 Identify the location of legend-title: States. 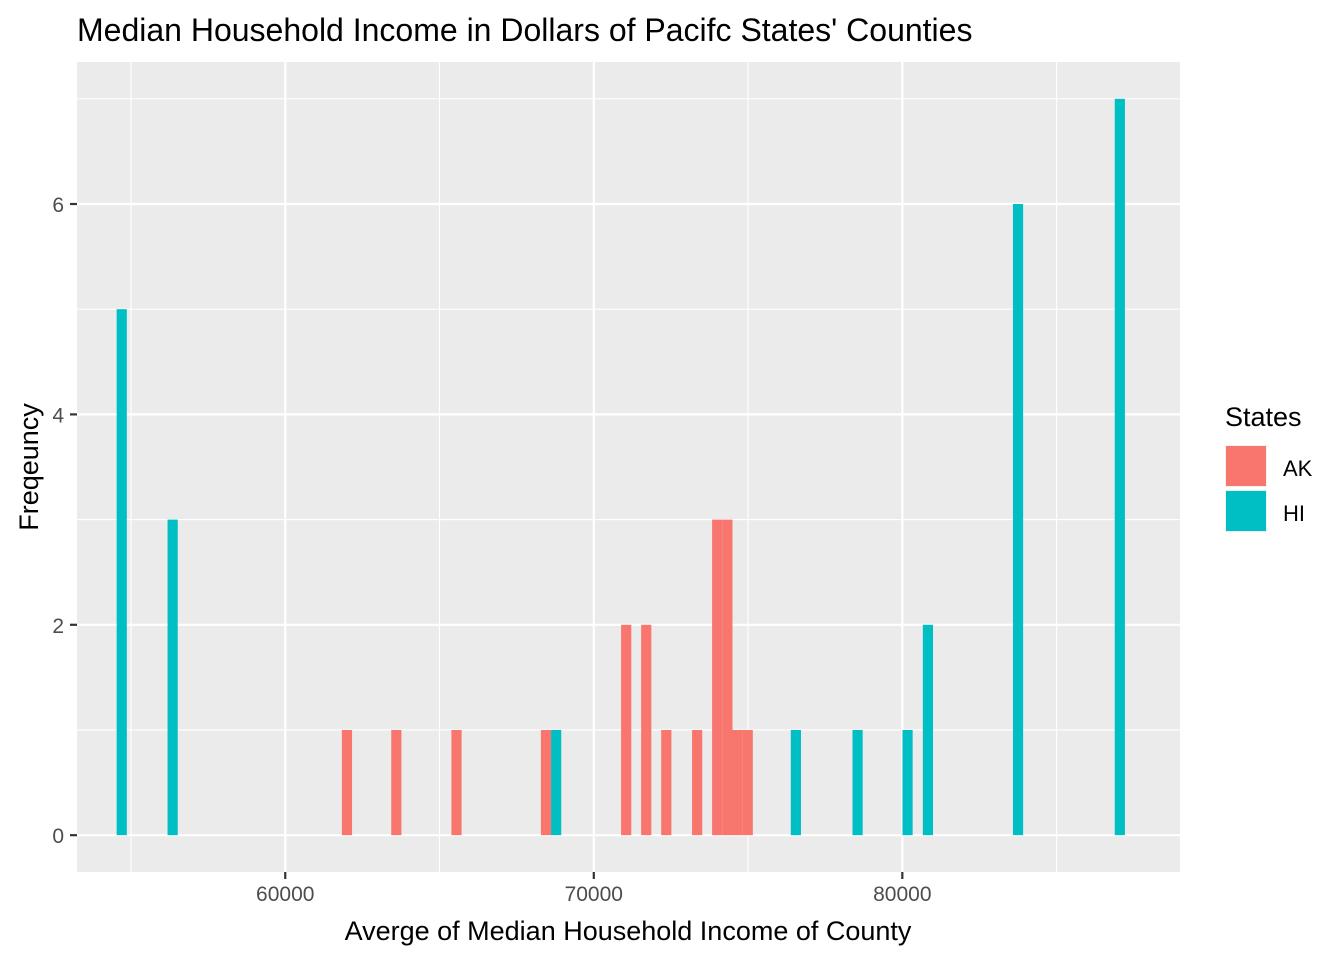
(1263, 417).